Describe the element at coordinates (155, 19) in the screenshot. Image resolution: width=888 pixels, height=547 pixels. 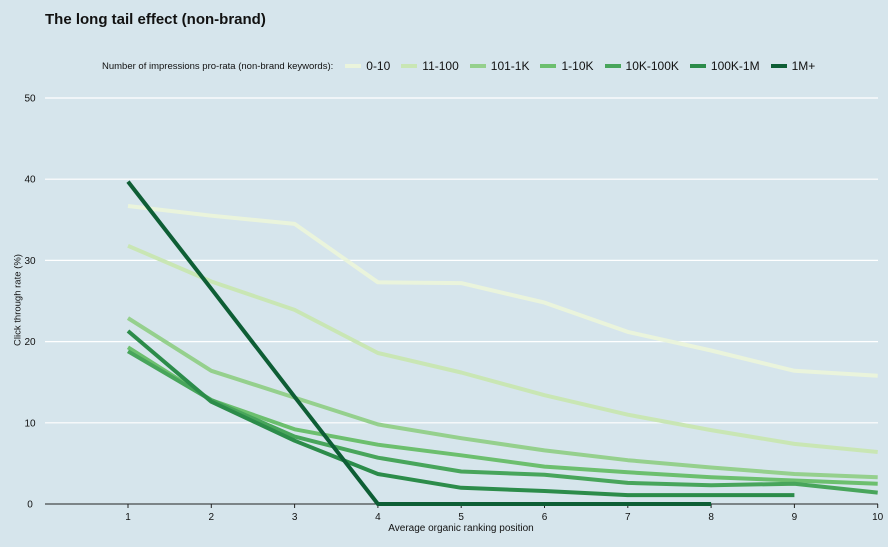
I see `chart-title: The long tail effect (non-brand)` at that location.